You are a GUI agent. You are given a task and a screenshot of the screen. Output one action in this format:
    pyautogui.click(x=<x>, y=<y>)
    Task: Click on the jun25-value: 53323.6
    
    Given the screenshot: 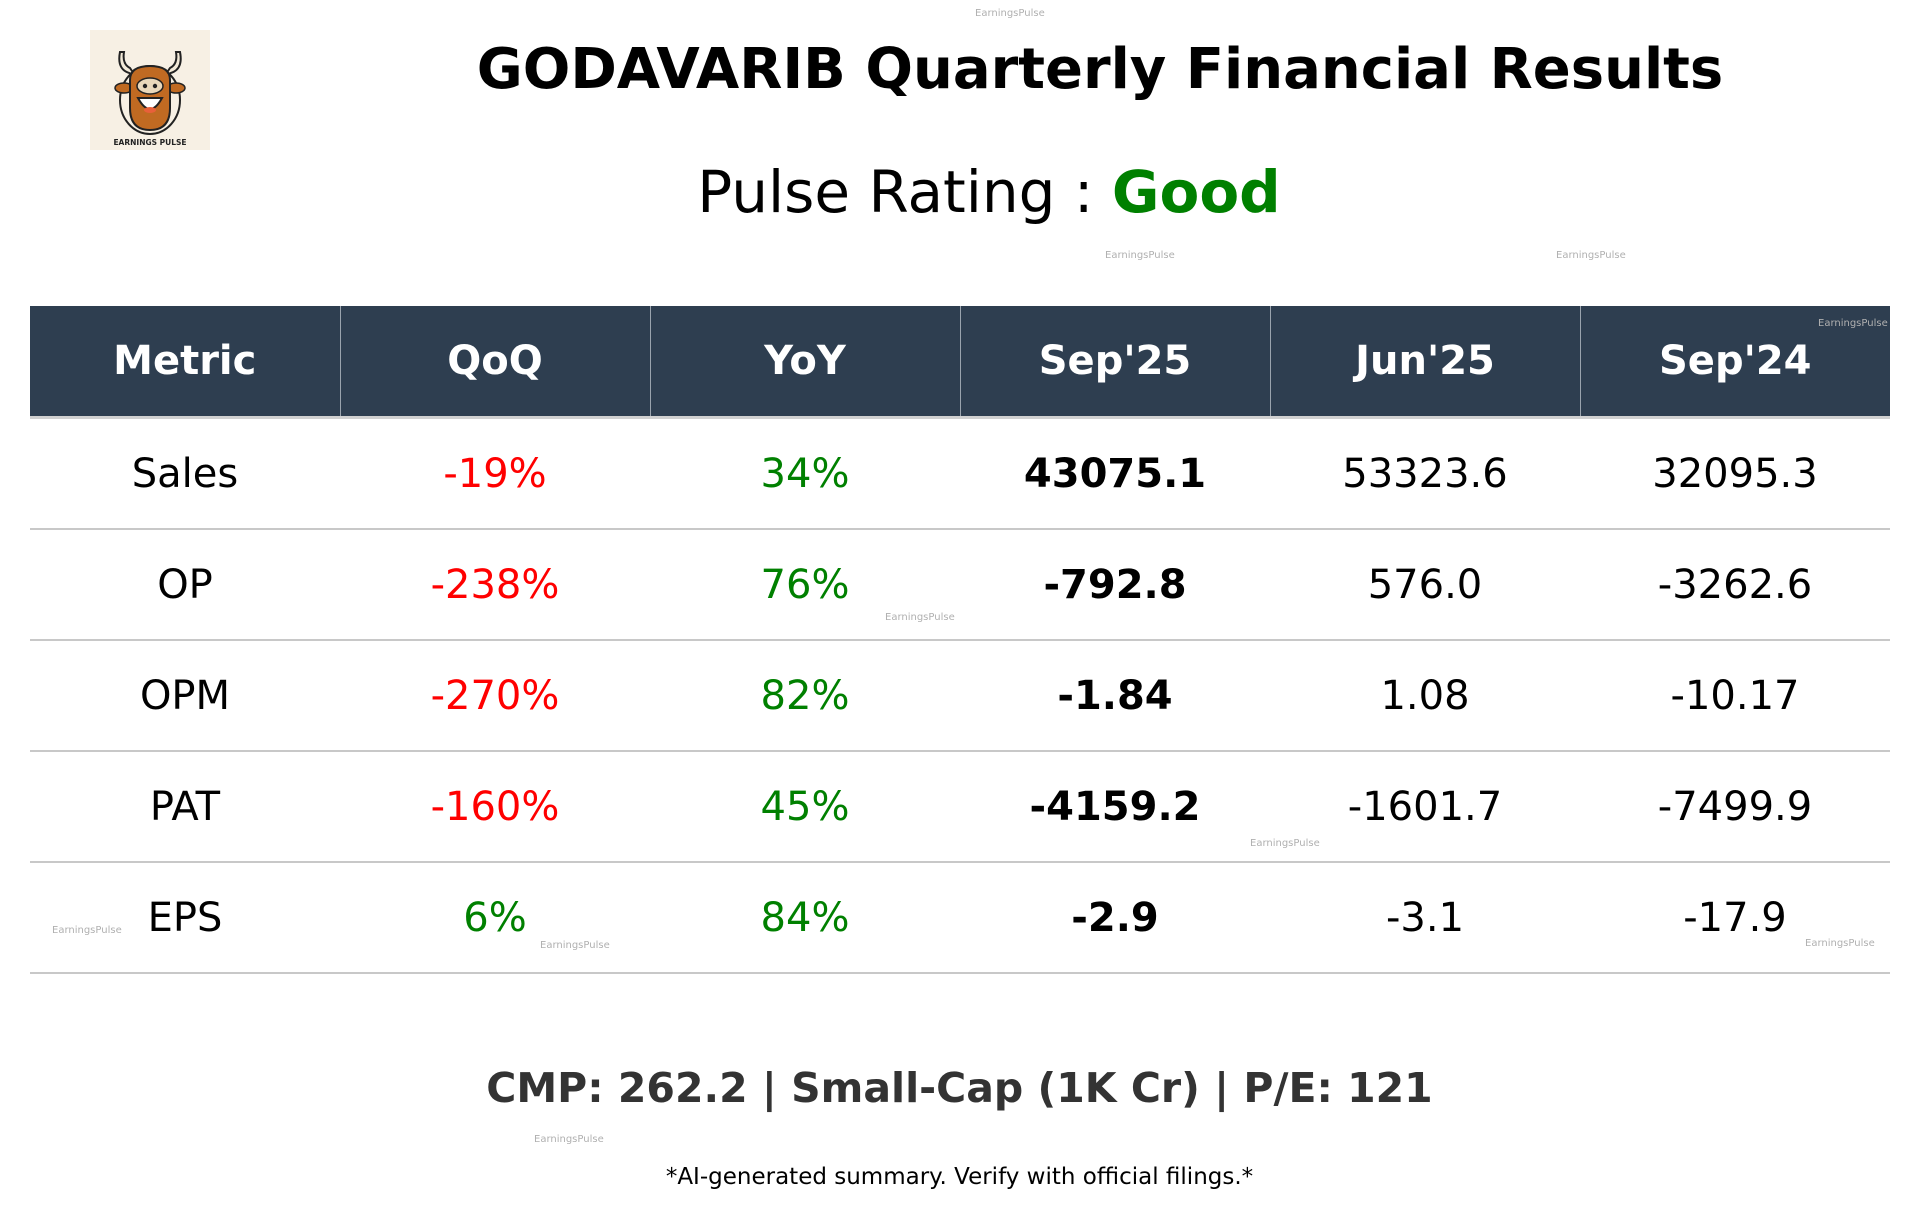 What is the action you would take?
    pyautogui.click(x=1425, y=473)
    